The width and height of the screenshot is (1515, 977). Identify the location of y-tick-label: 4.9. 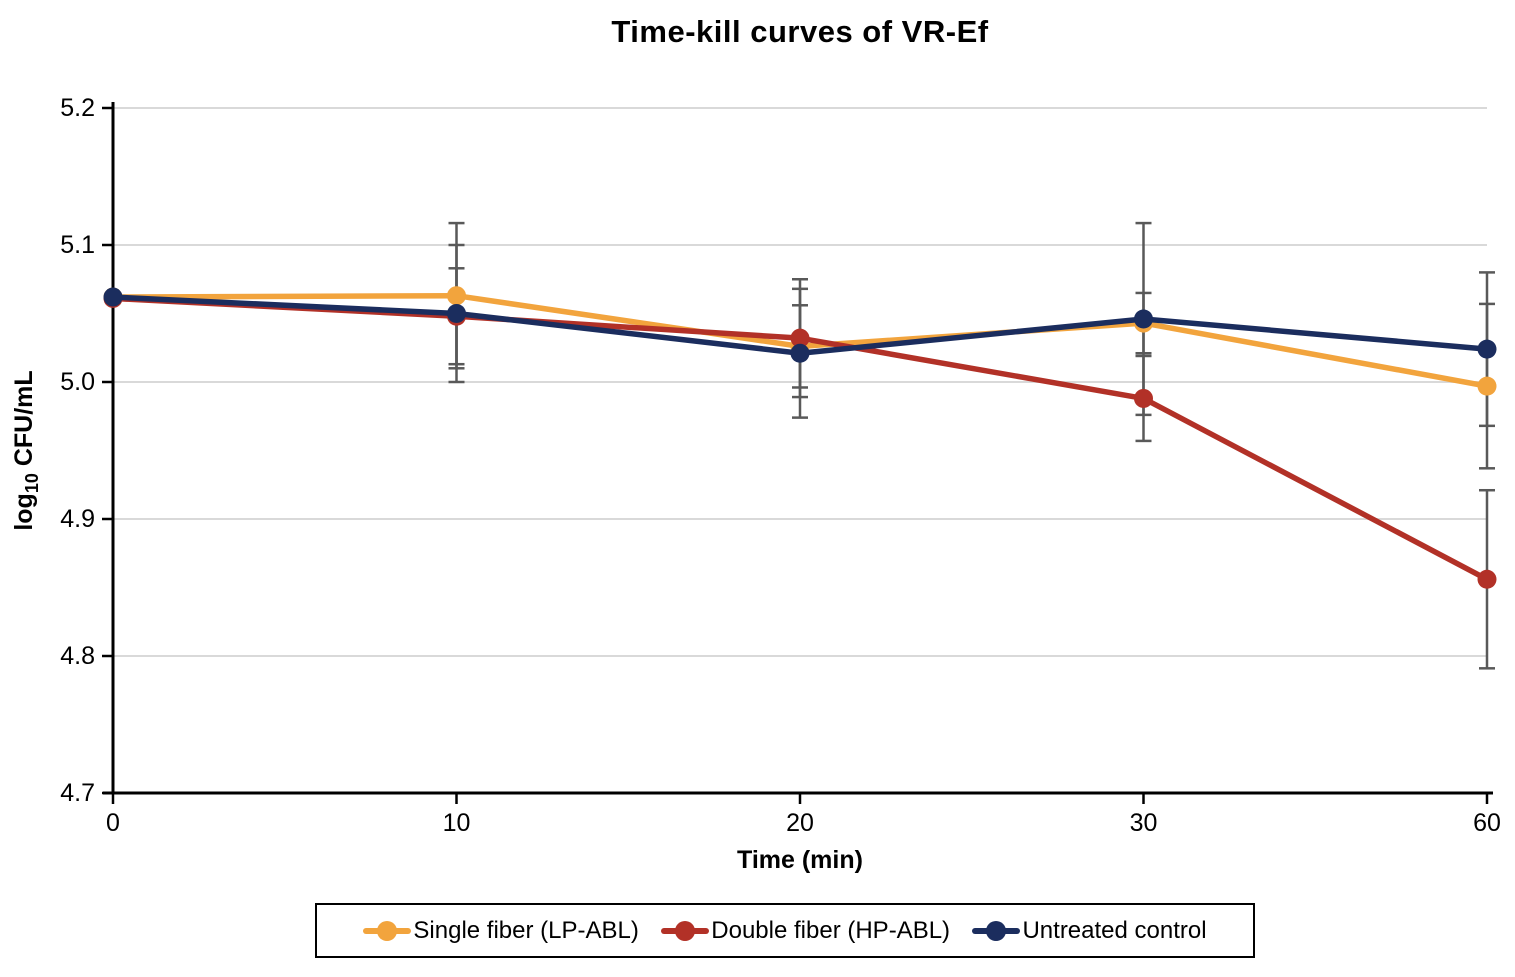
(77, 519).